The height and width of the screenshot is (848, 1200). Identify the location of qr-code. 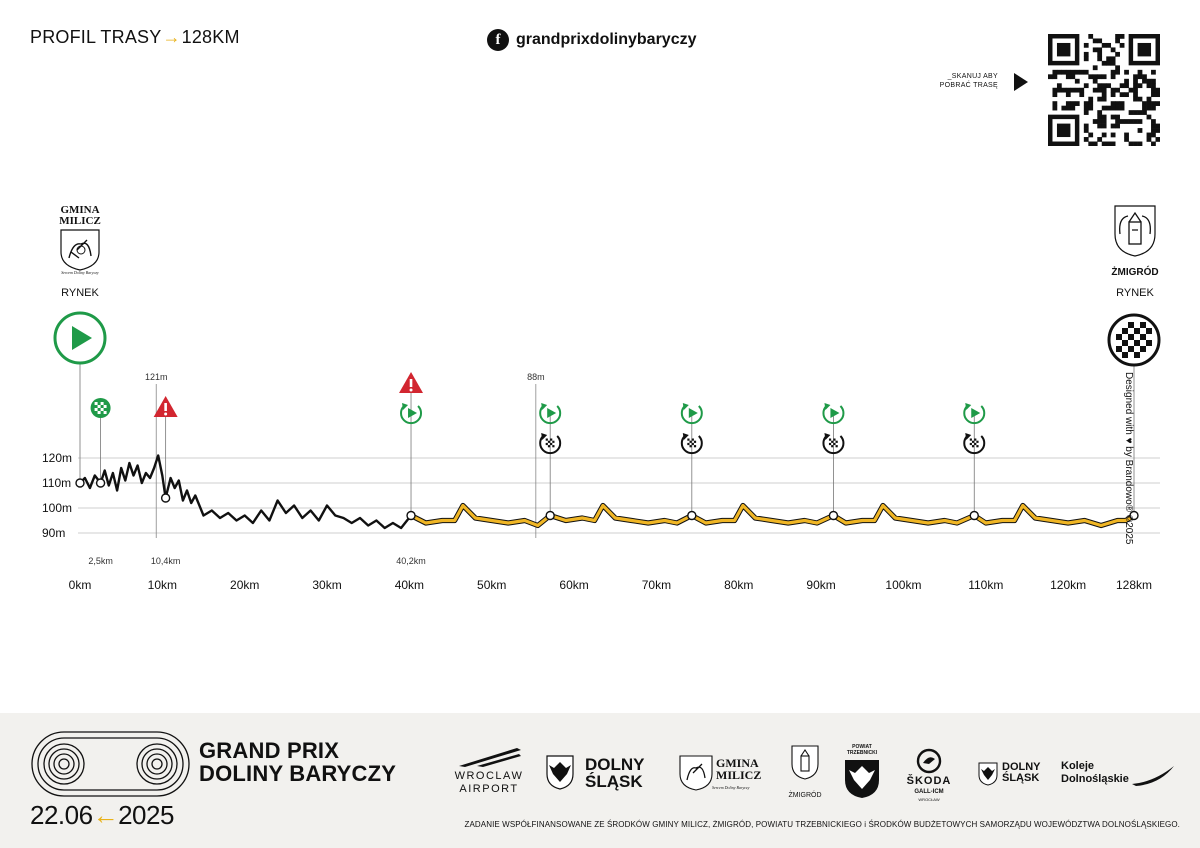
(1104, 90).